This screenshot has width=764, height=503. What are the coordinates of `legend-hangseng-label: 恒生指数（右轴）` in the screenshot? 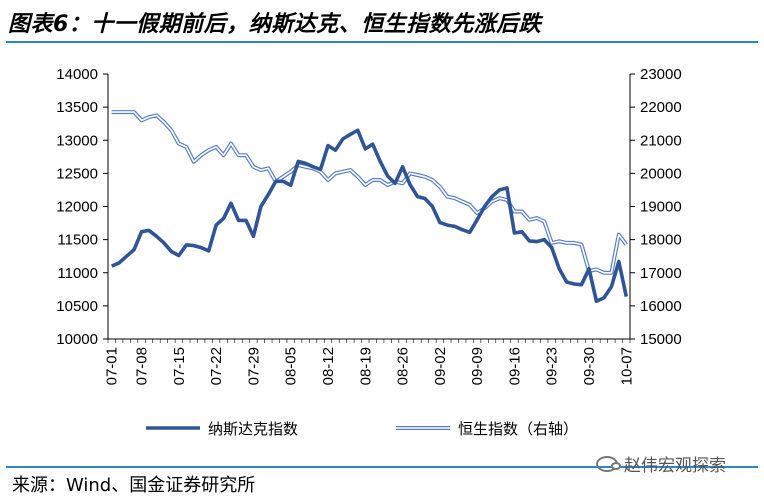 It's located at (518, 429).